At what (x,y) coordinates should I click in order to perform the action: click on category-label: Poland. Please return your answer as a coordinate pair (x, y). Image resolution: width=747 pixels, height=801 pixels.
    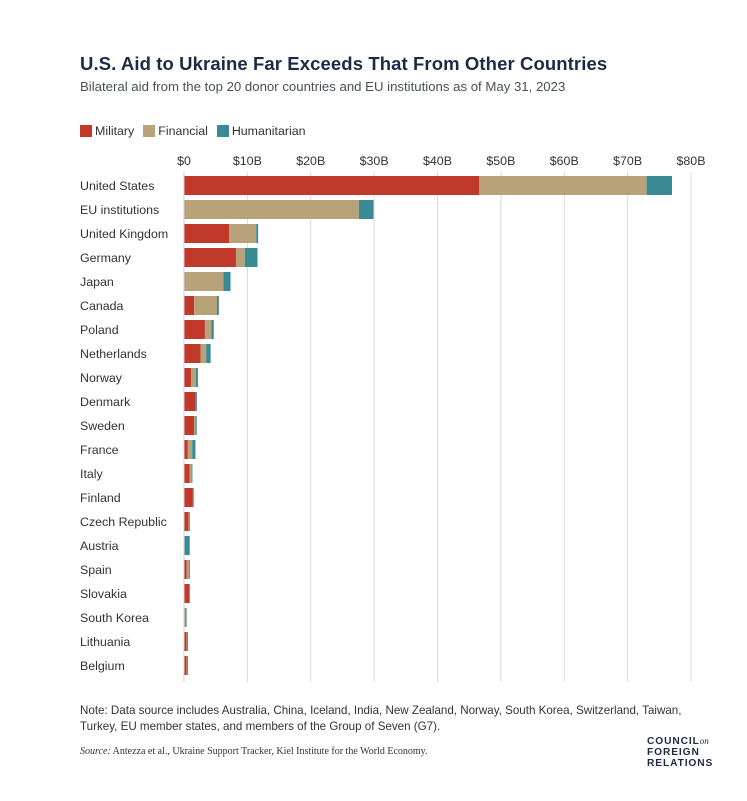
    Looking at the image, I should click on (99, 330).